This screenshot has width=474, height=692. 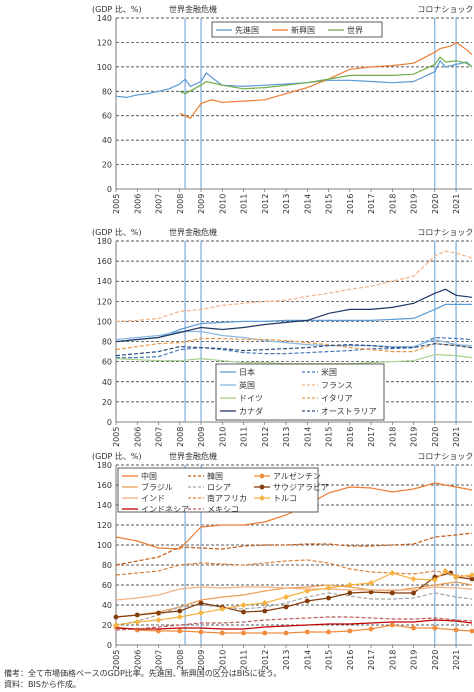 What do you see at coordinates (104, 42) in the screenshot?
I see `y-tick-label: 120` at bounding box center [104, 42].